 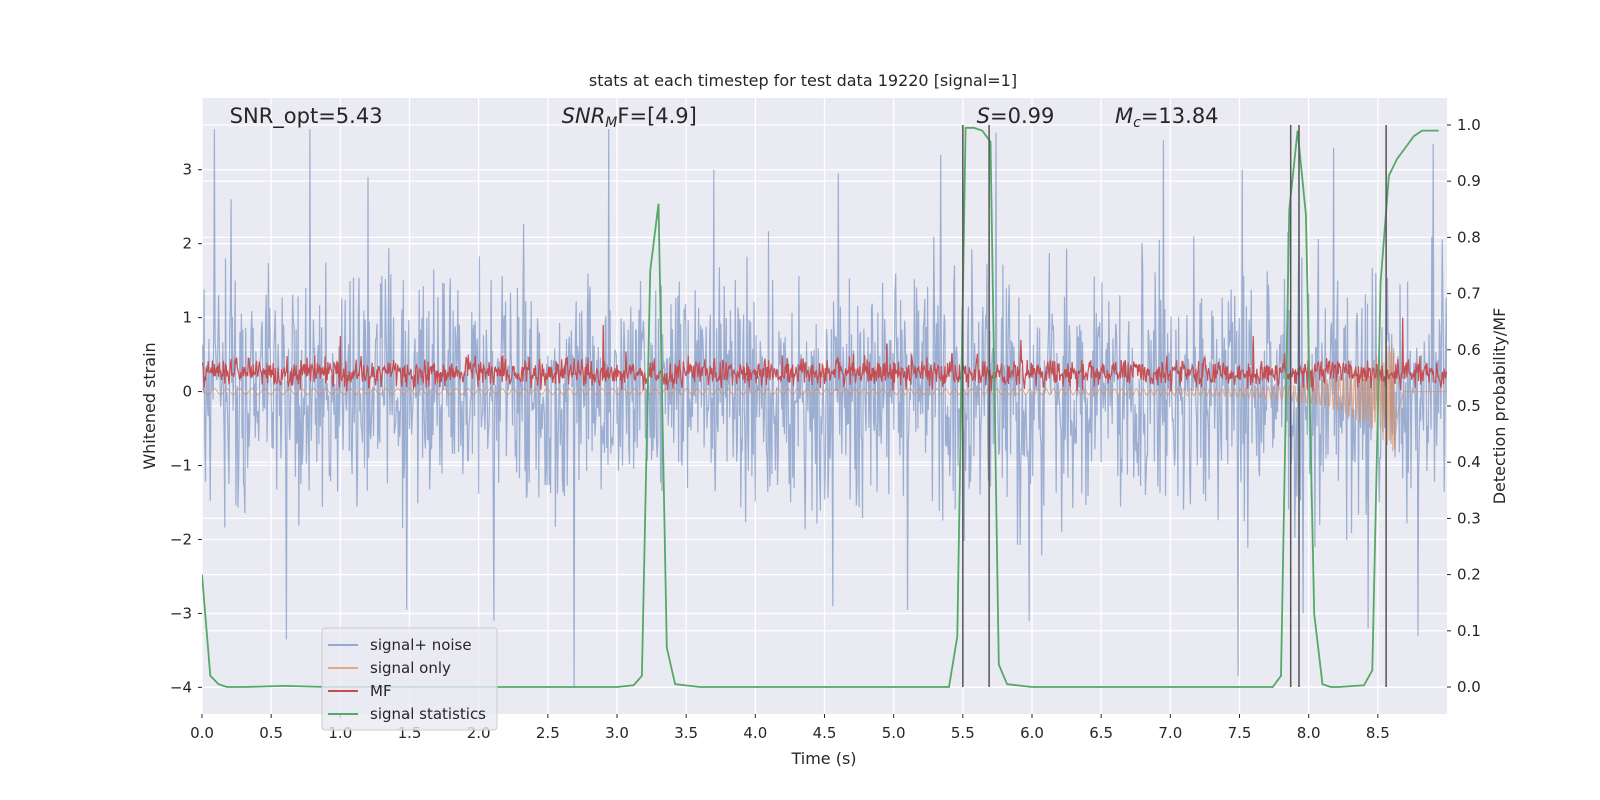 What do you see at coordinates (963, 733) in the screenshot?
I see `x-tick-label: 5.5` at bounding box center [963, 733].